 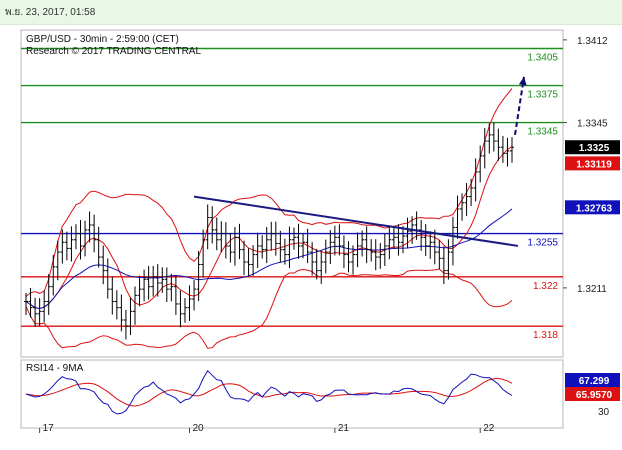 What do you see at coordinates (311, 12) in the screenshot?
I see `timestamp-bar: พ.ย. 23, 2017, 01:58` at bounding box center [311, 12].